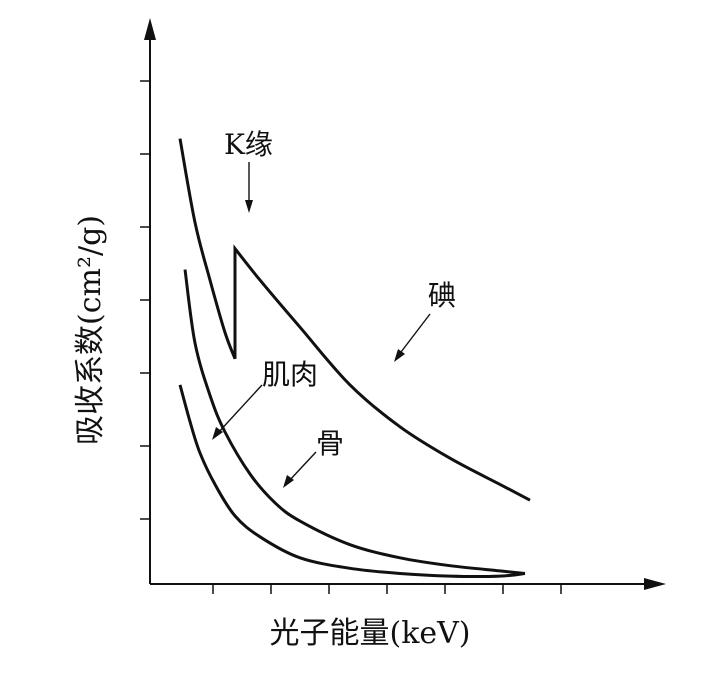 The height and width of the screenshot is (686, 708). Describe the element at coordinates (352, 481) in the screenshot. I see `series-line-muscle` at that location.